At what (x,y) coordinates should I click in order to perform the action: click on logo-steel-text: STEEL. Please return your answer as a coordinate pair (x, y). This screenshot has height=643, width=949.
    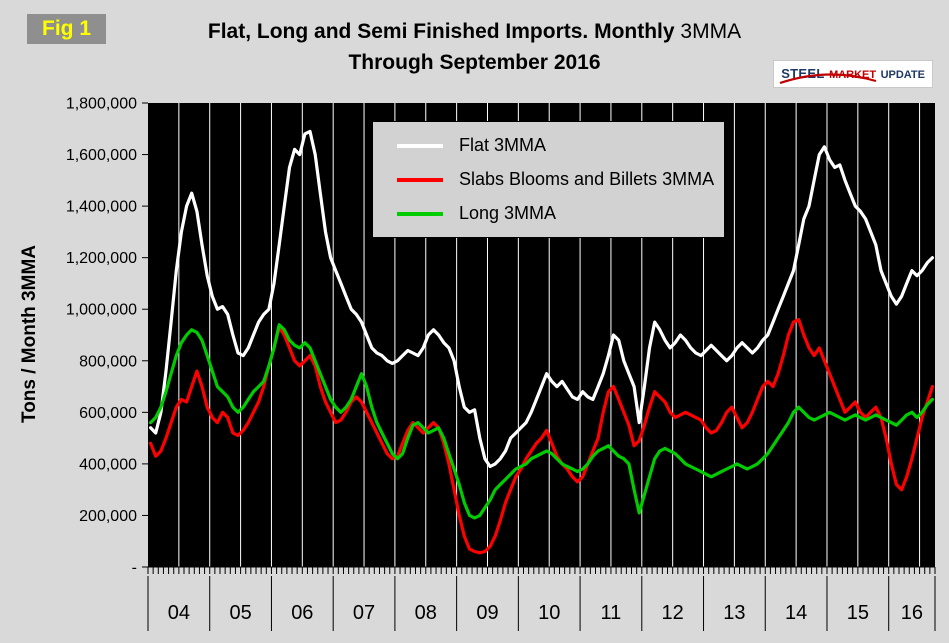
    Looking at the image, I should click on (803, 73).